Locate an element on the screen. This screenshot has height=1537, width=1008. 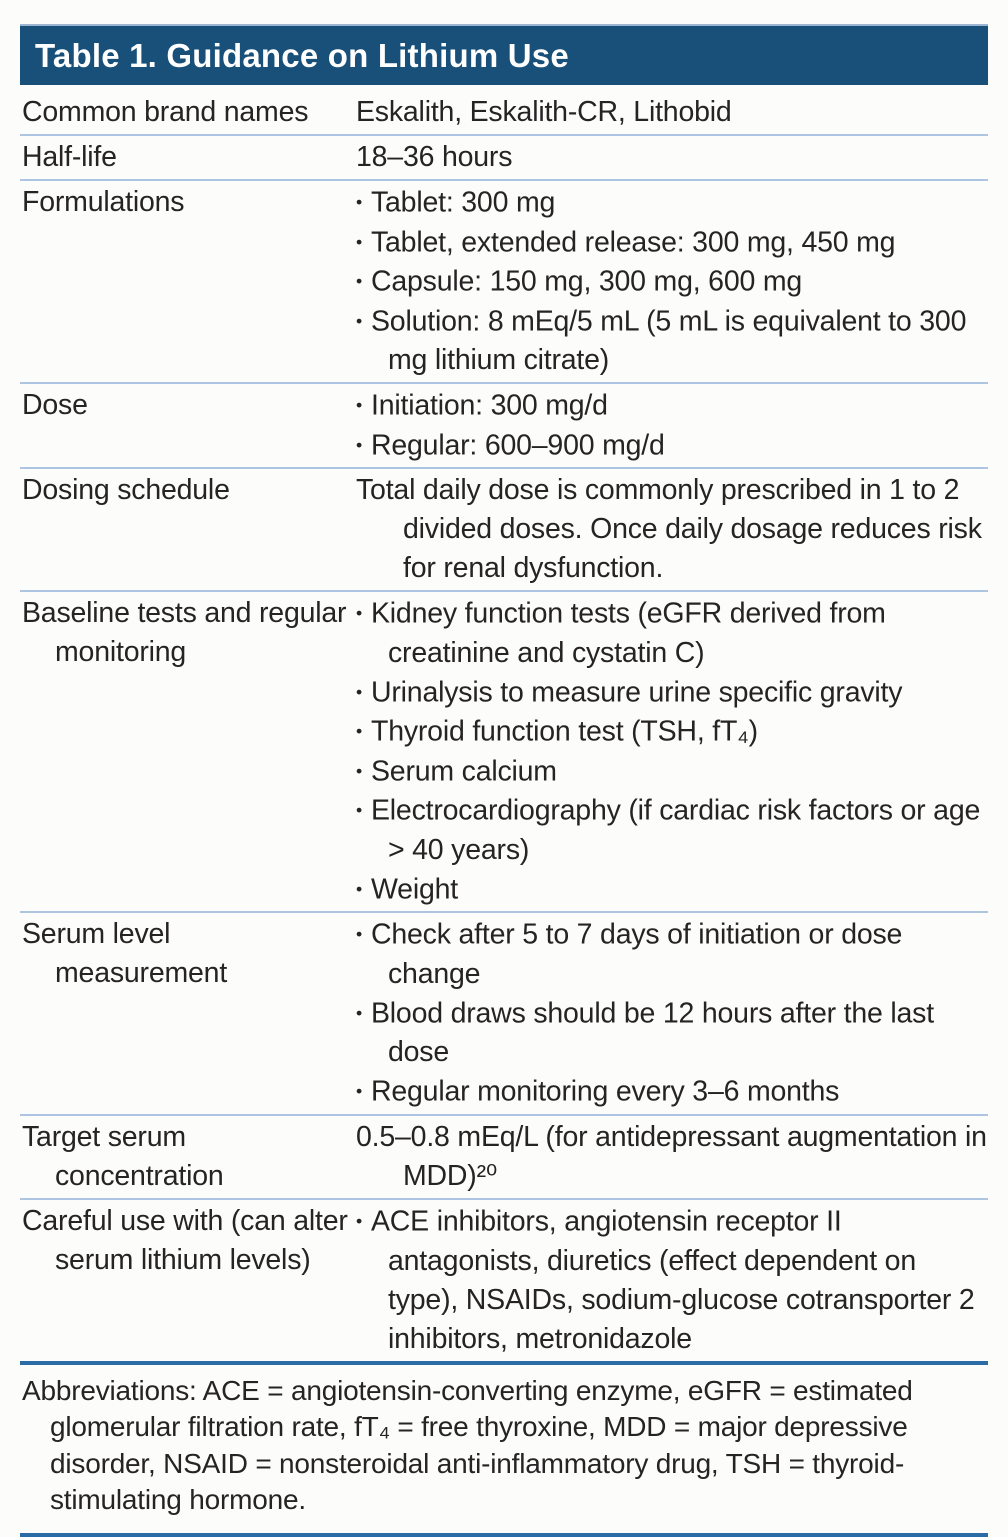
bullet-item-text: Tablet: 300 mg is located at coordinates (463, 202).